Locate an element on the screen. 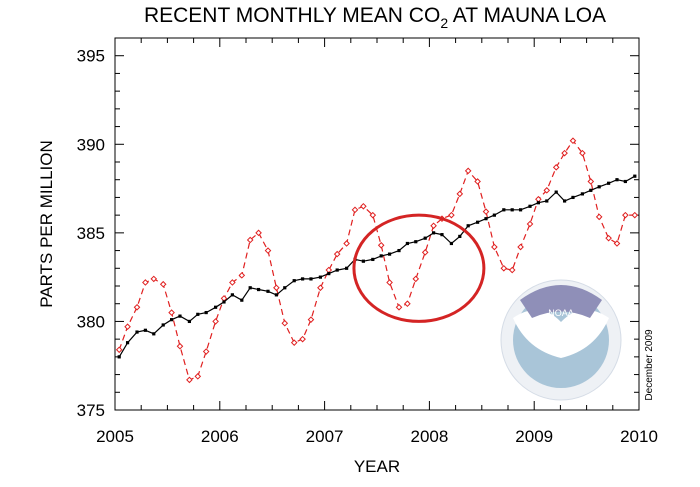 The image size is (700, 487). date-annotation: December 2009 is located at coordinates (649, 365).